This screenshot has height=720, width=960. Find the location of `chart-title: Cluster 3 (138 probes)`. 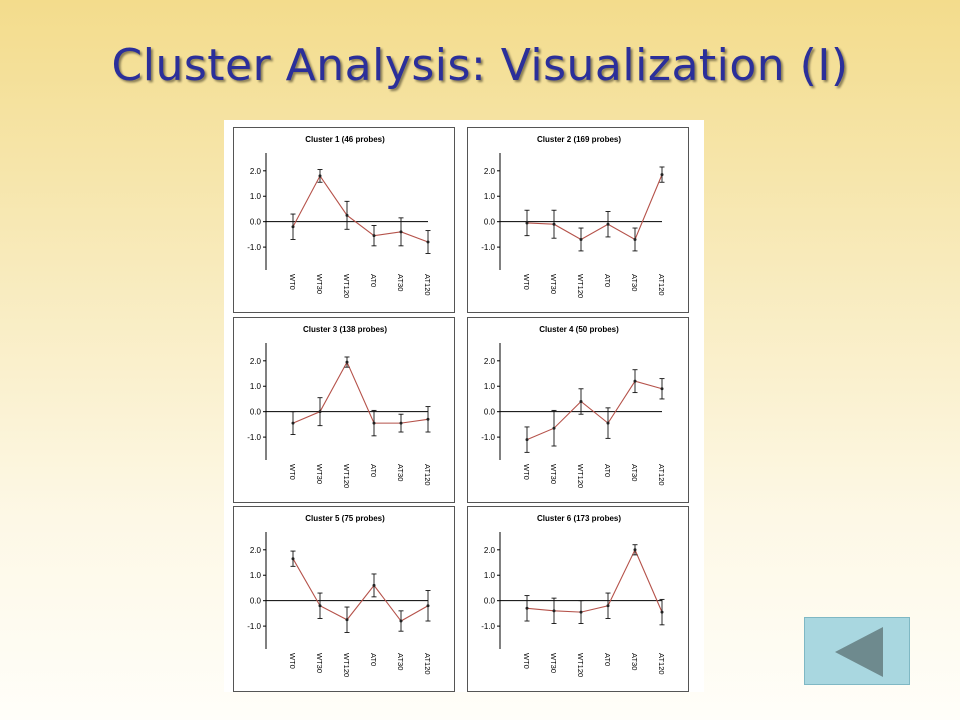

chart-title: Cluster 3 (138 probes) is located at coordinates (345, 329).